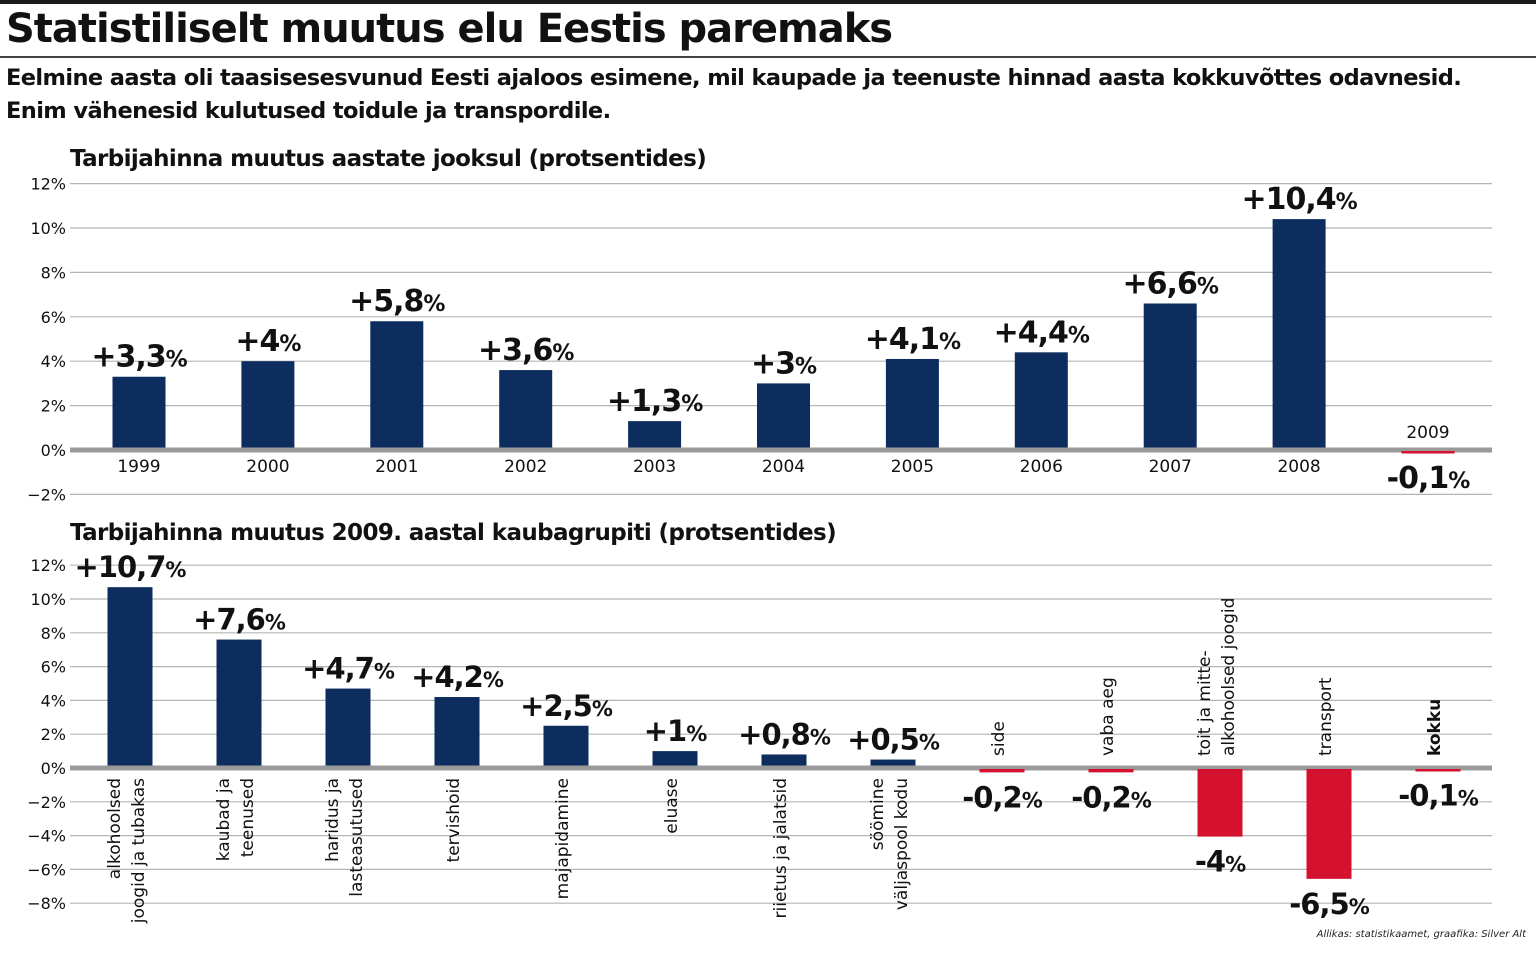 The image size is (1536, 955). What do you see at coordinates (902, 844) in the screenshot?
I see `x-category-label: väljaspool kodu` at bounding box center [902, 844].